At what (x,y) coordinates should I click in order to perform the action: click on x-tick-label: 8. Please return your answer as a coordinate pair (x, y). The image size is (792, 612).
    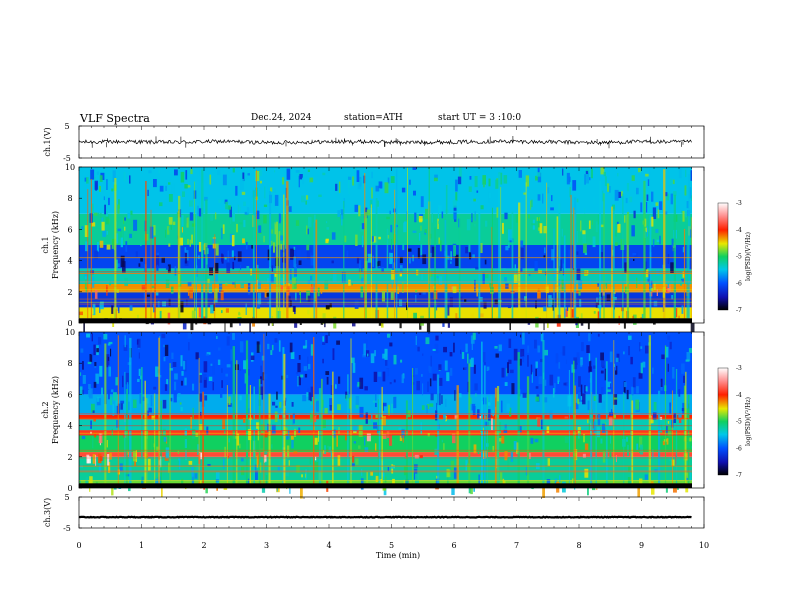
    Looking at the image, I should click on (578, 545).